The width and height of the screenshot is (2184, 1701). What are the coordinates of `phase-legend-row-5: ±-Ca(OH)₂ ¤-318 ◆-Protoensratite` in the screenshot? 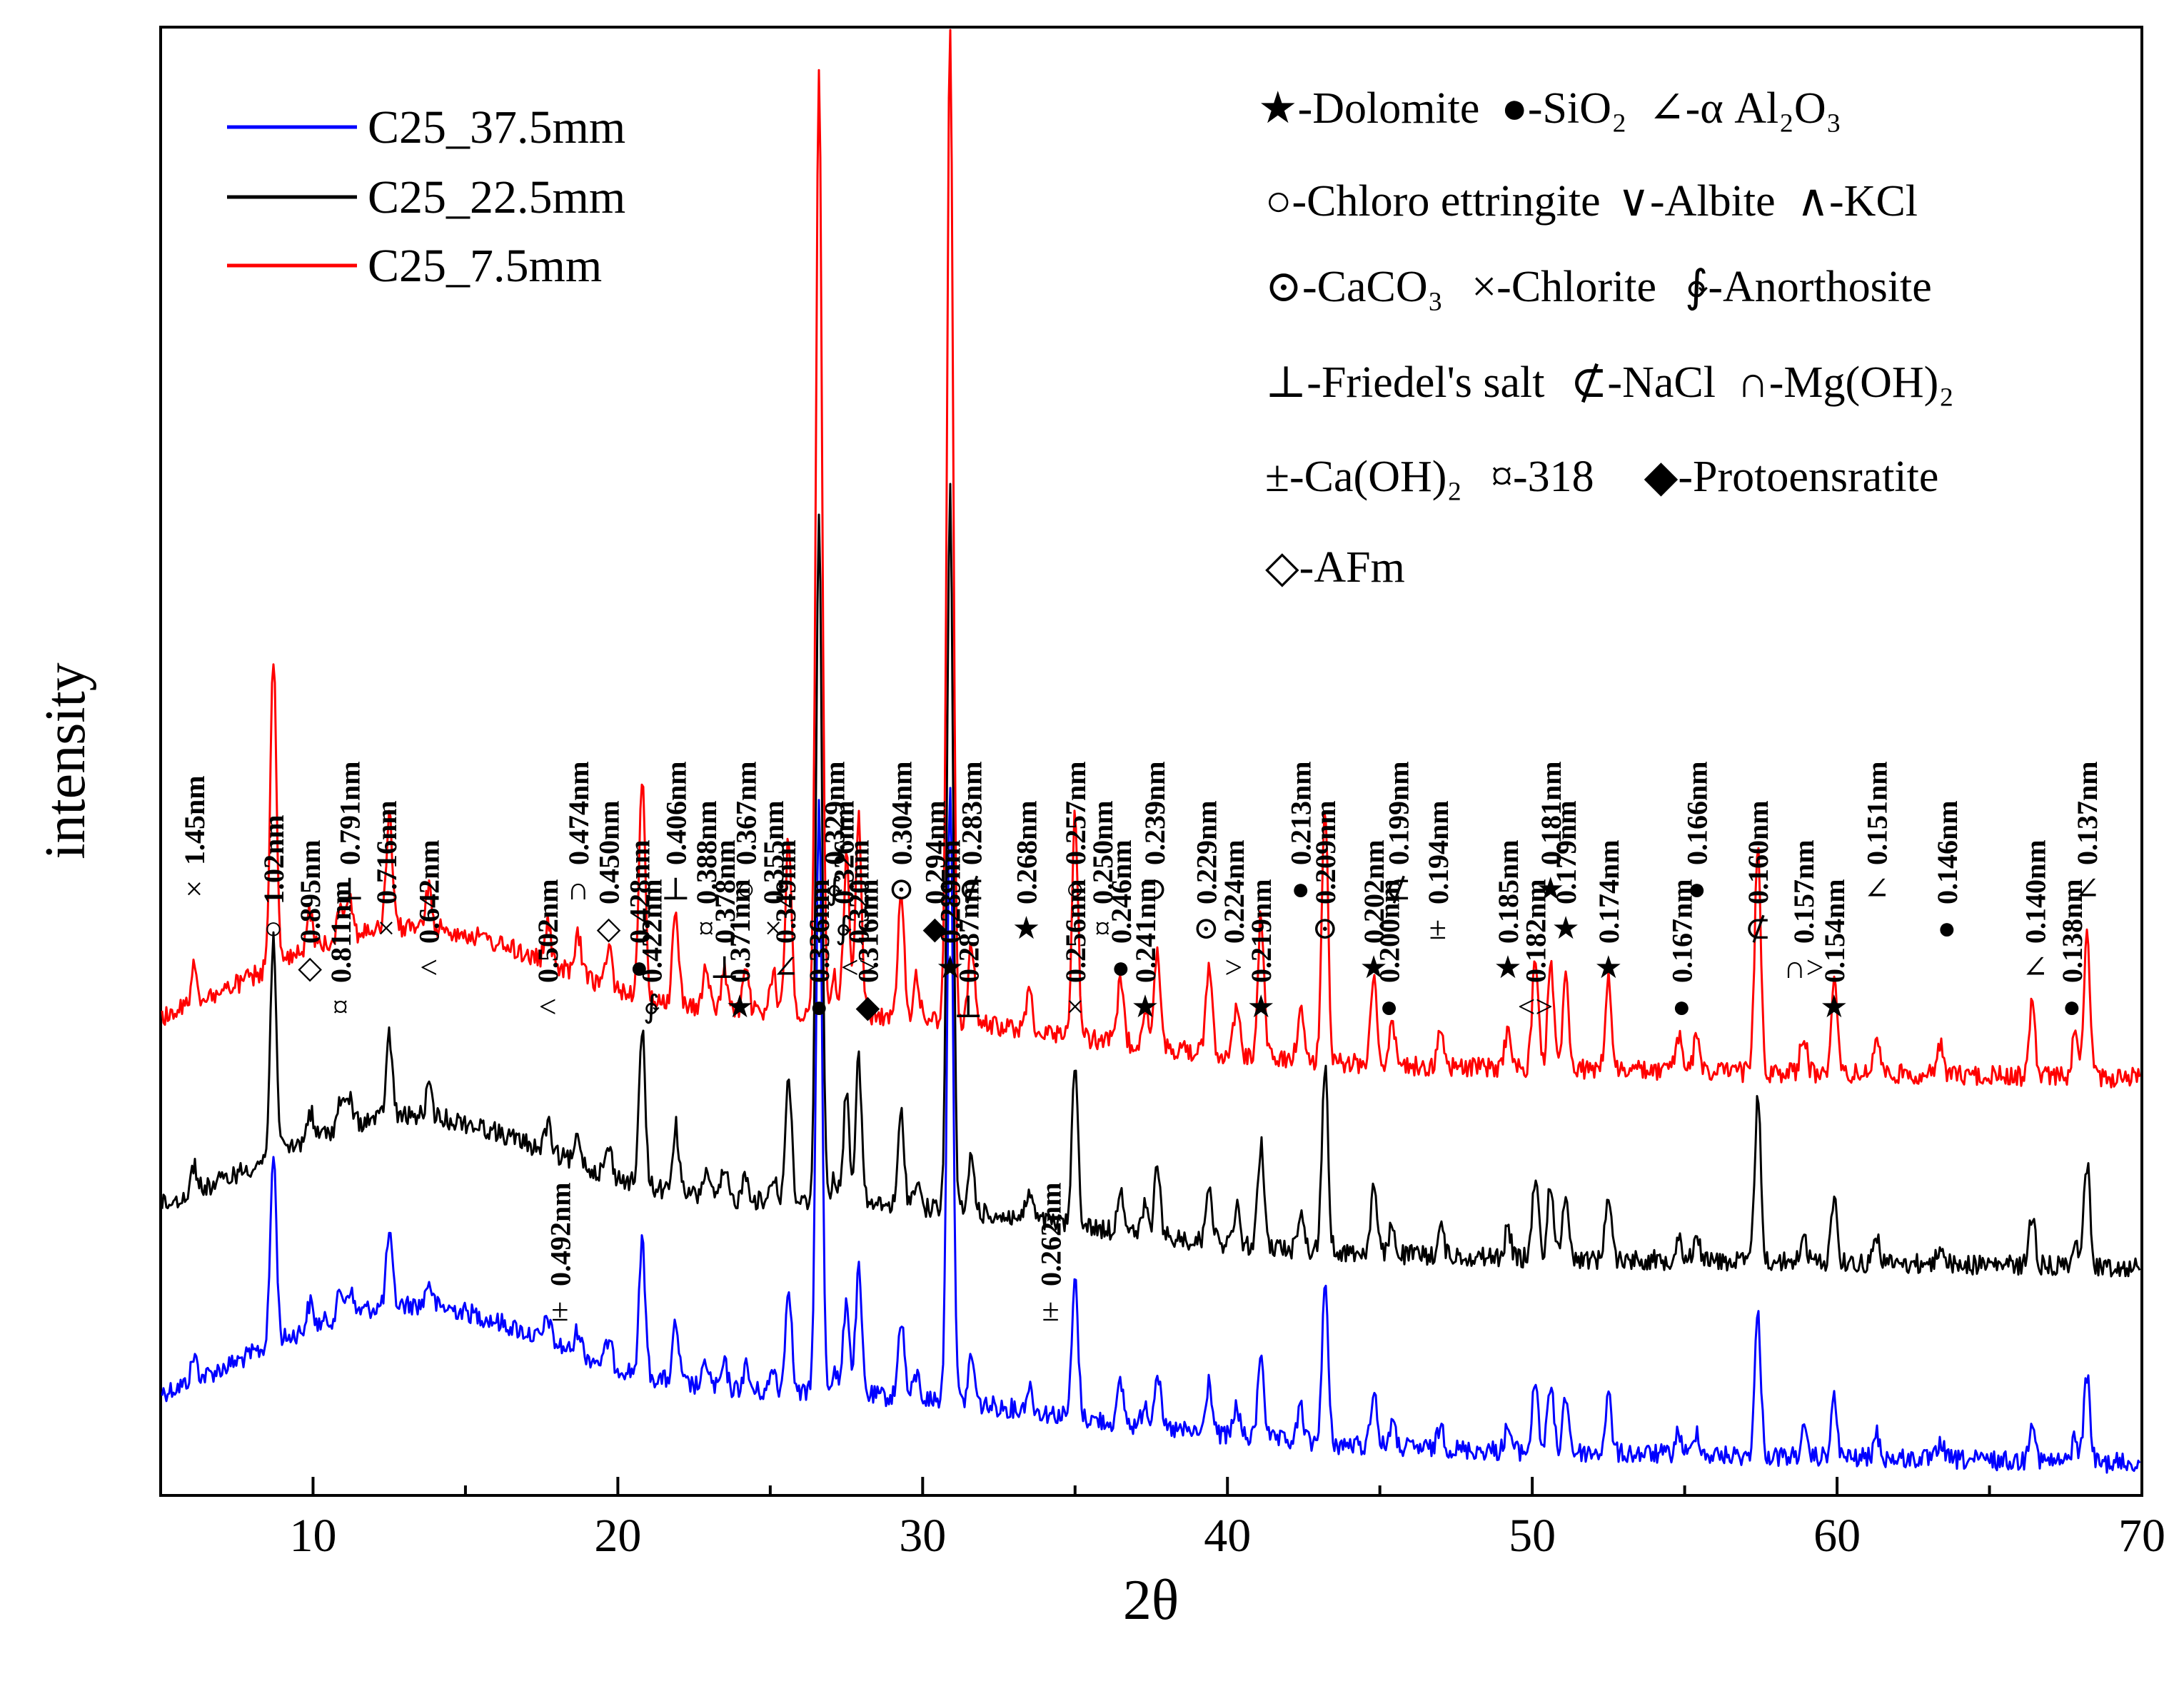 It's located at (1601, 477).